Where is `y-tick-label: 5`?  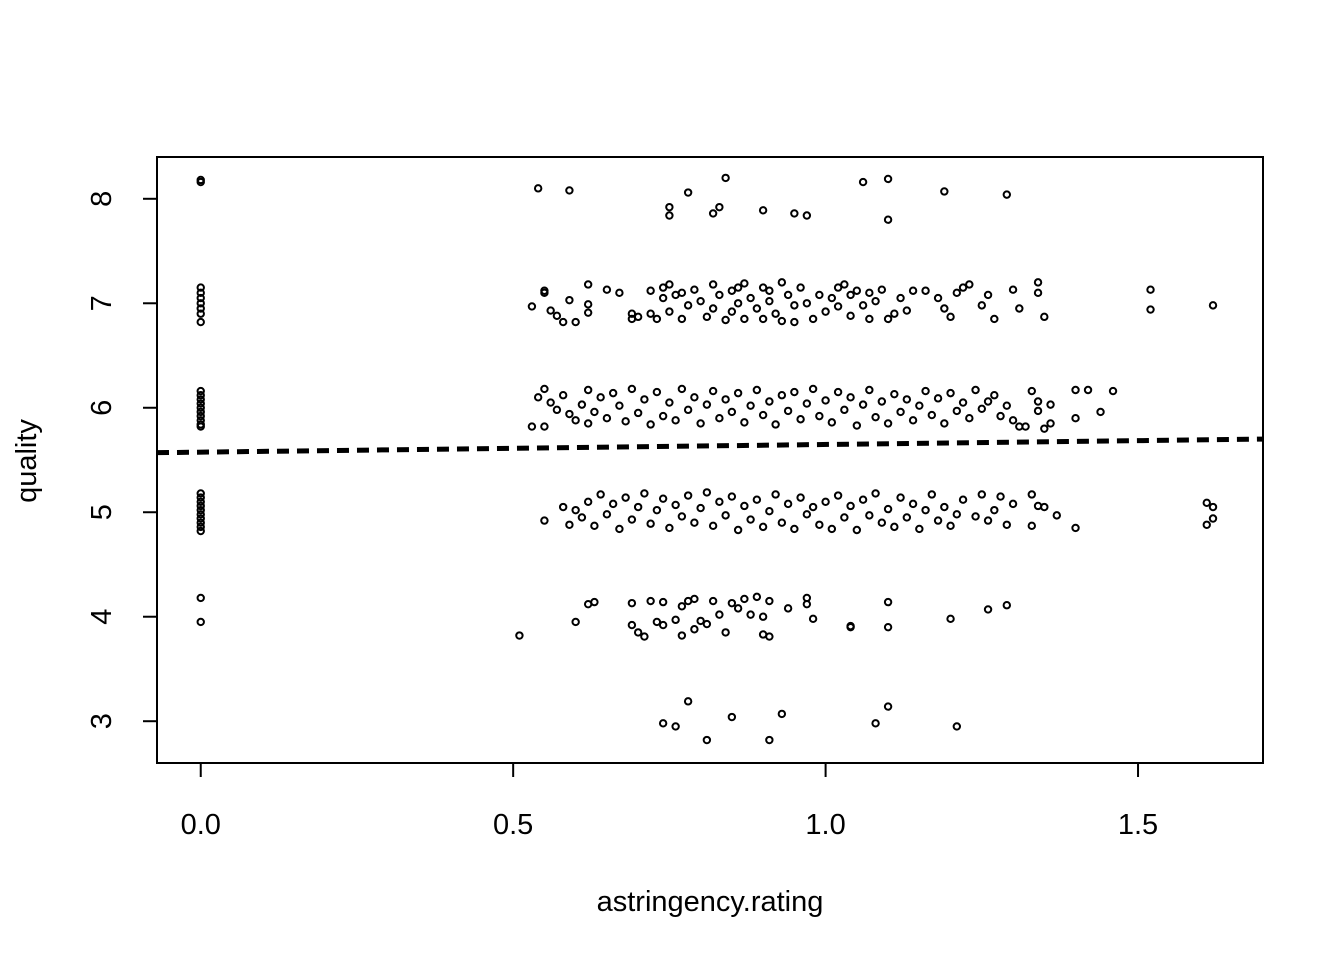
y-tick-label: 5 is located at coordinates (102, 512).